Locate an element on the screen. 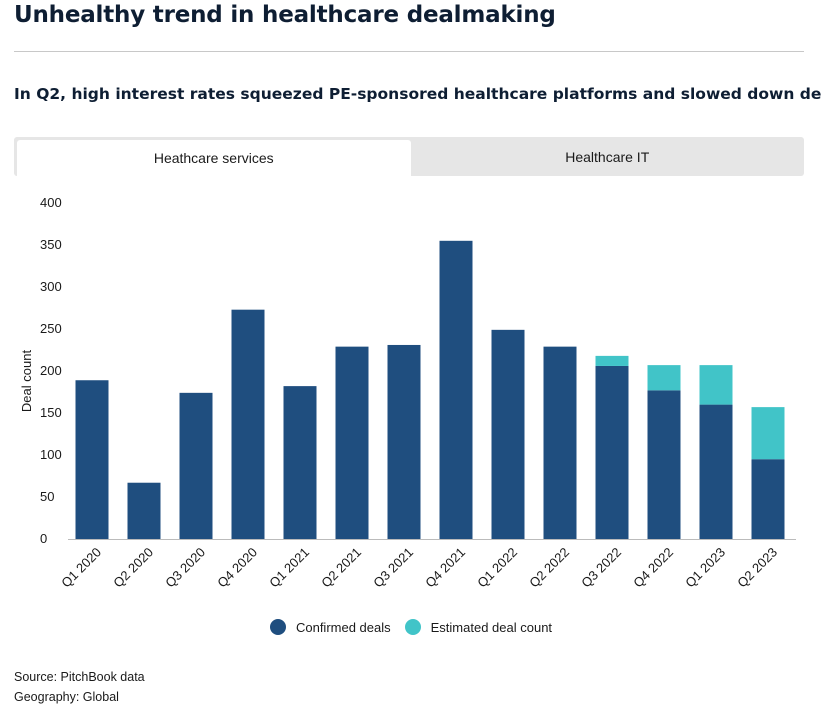 Image resolution: width=822 pixels, height=712 pixels. x-tick-label: Q4 2020 is located at coordinates (237, 568).